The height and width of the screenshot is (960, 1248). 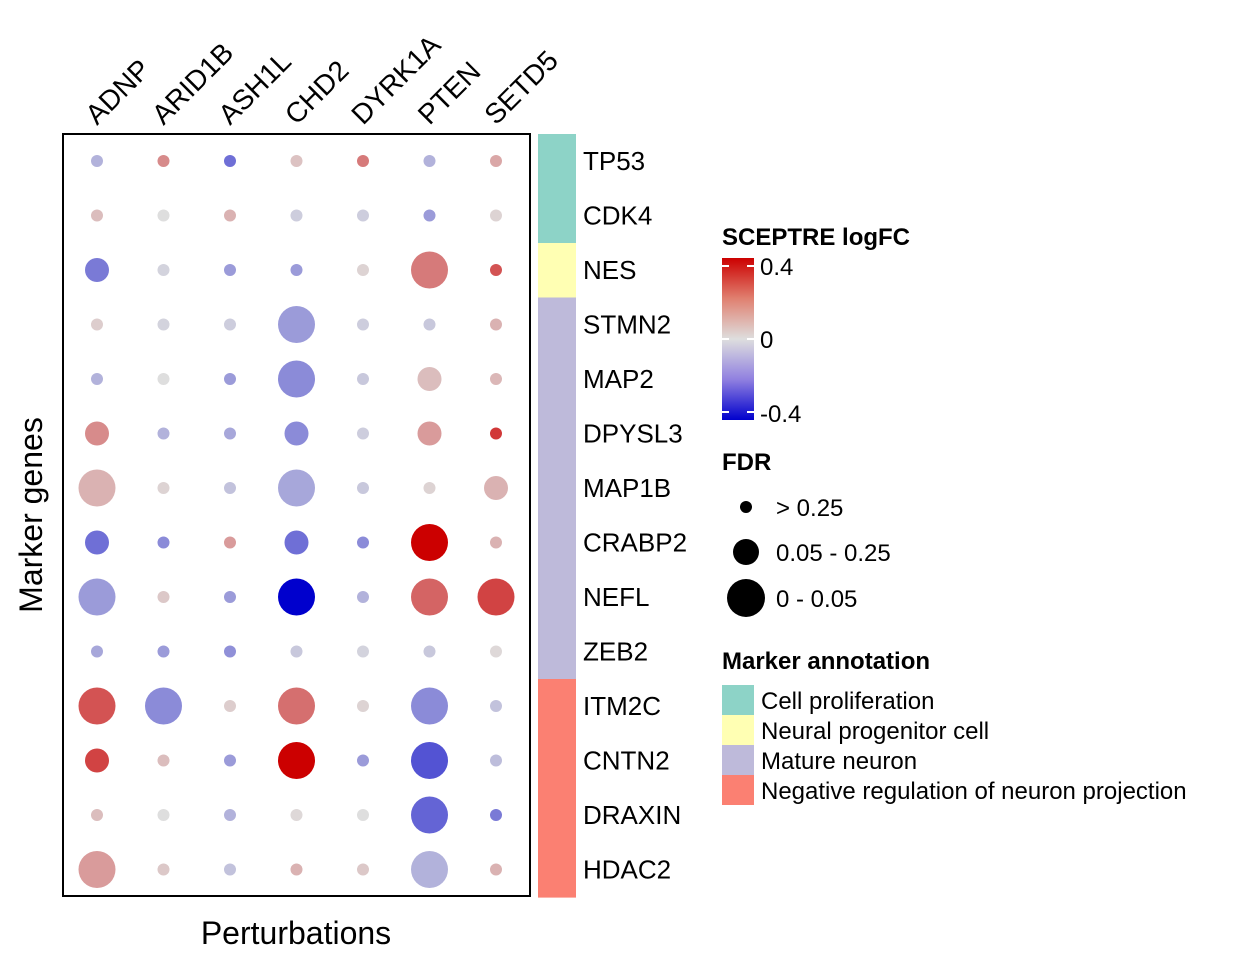 I want to click on annotation-cell-zeb2, so click(x=557, y=652).